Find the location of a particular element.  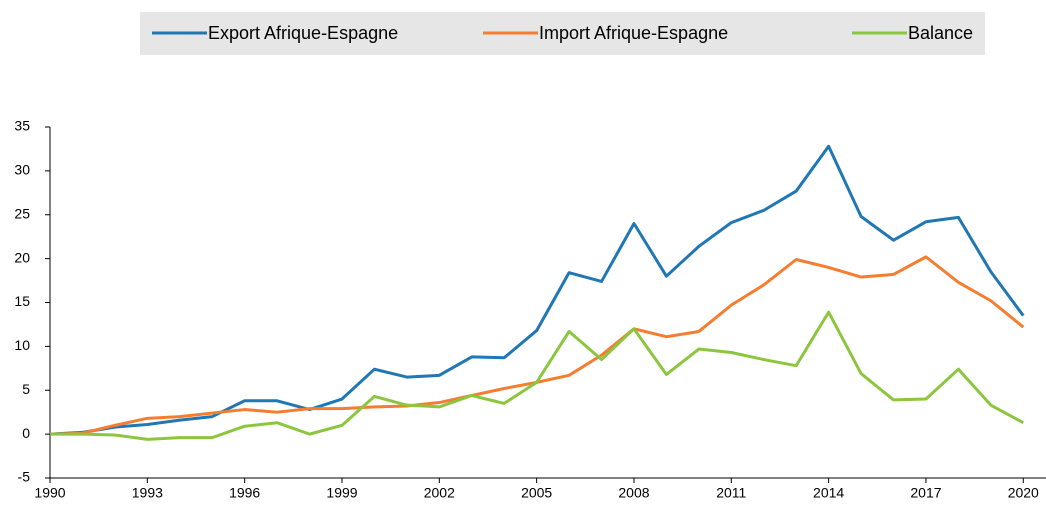

y-tick-label: 20 is located at coordinates (22, 257).